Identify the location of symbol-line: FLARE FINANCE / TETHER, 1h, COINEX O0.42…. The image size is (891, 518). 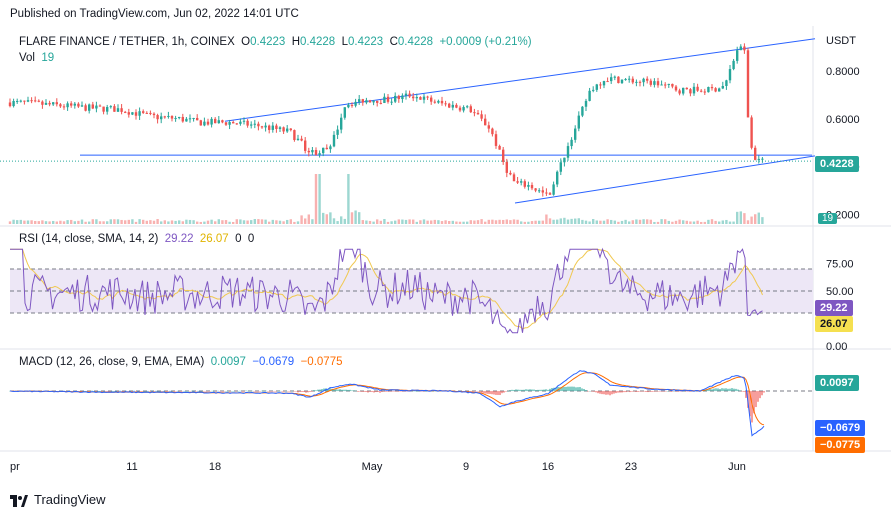
(275, 42).